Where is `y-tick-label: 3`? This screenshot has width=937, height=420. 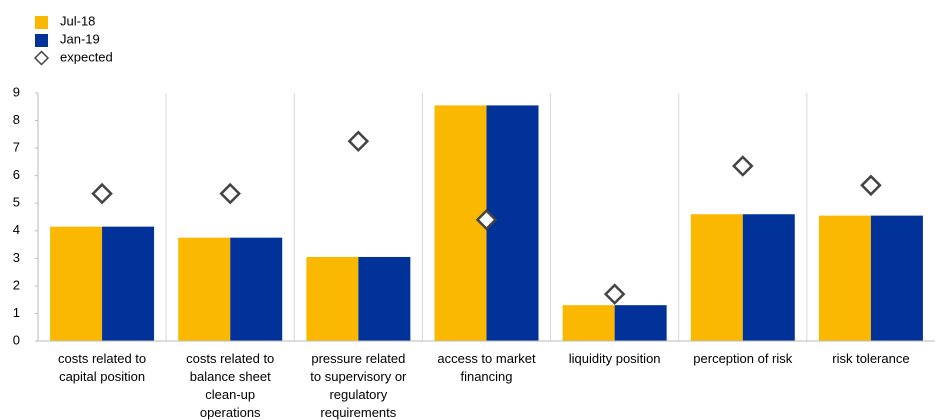 y-tick-label: 3 is located at coordinates (16, 257).